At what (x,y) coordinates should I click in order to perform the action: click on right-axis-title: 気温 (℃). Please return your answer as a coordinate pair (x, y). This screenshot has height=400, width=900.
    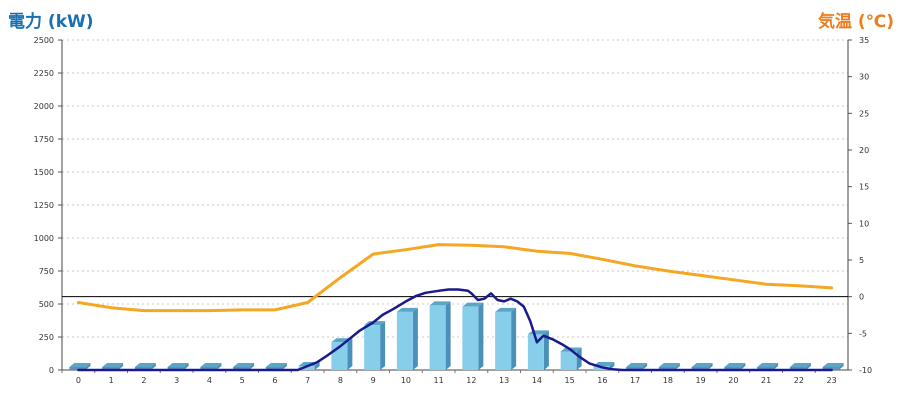
    Looking at the image, I should click on (855, 22).